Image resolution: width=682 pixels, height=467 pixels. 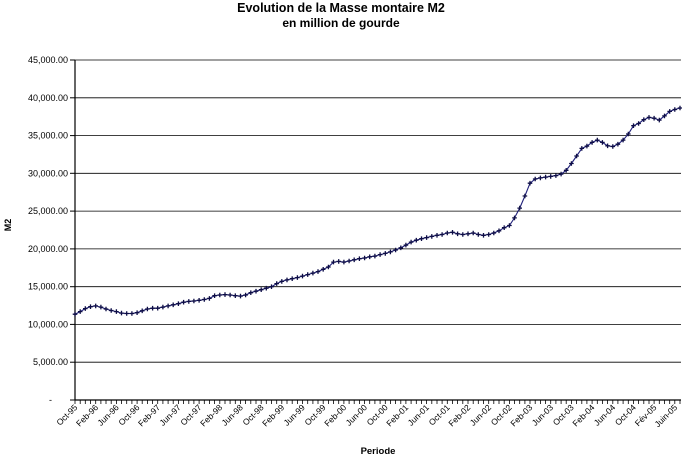 What do you see at coordinates (459, 415) in the screenshot?
I see `x-tick-label: Feb-02` at bounding box center [459, 415].